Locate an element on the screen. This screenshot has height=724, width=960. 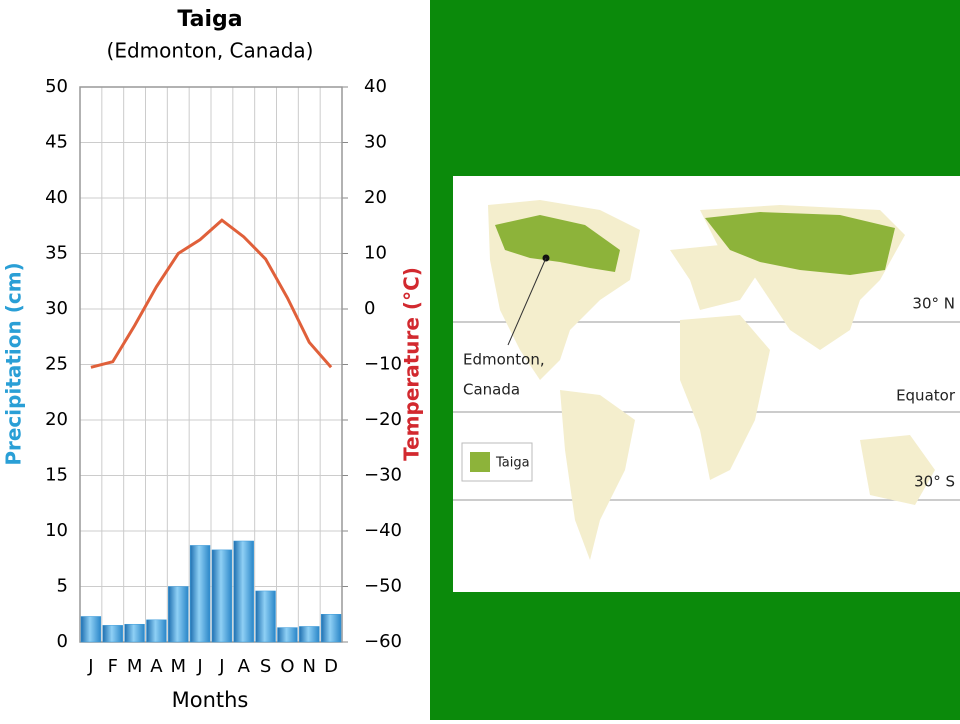
x-tick-label: S is located at coordinates (265, 666).